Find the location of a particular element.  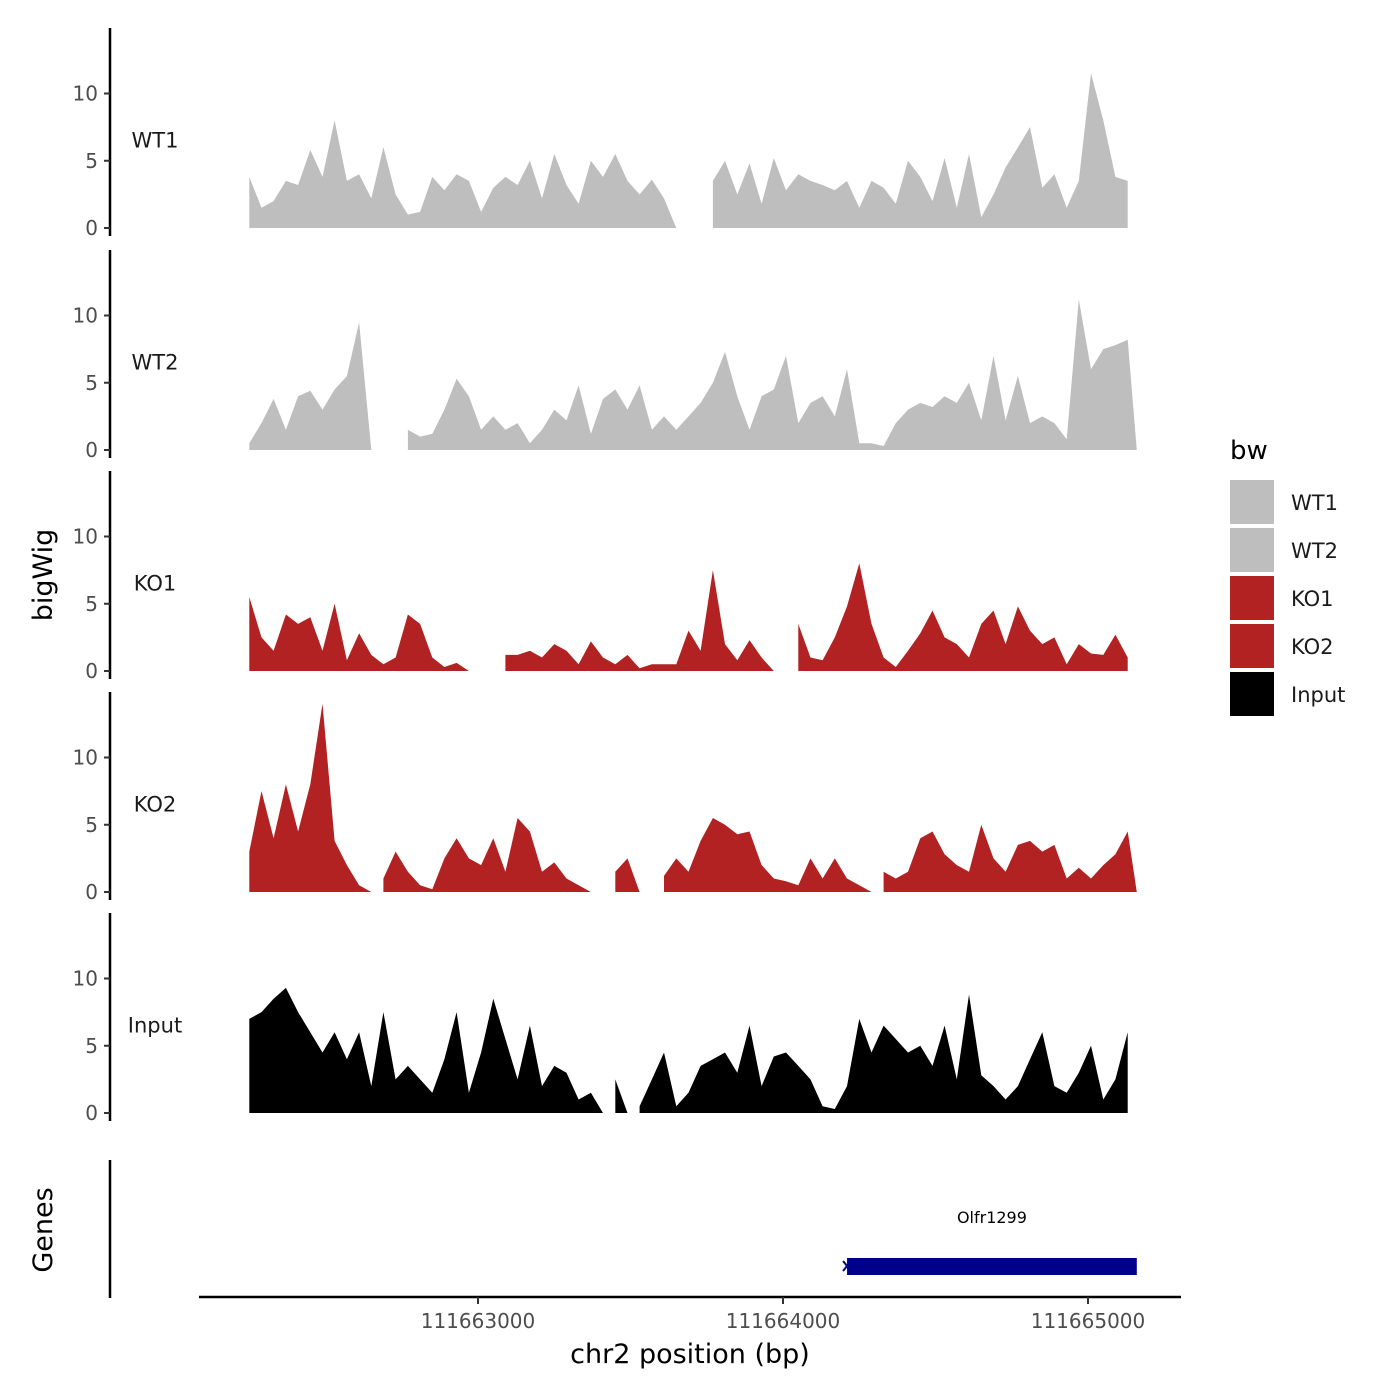

legend: bw WT1 WT2 KO1 KO2 Input is located at coordinates (1287, 576).